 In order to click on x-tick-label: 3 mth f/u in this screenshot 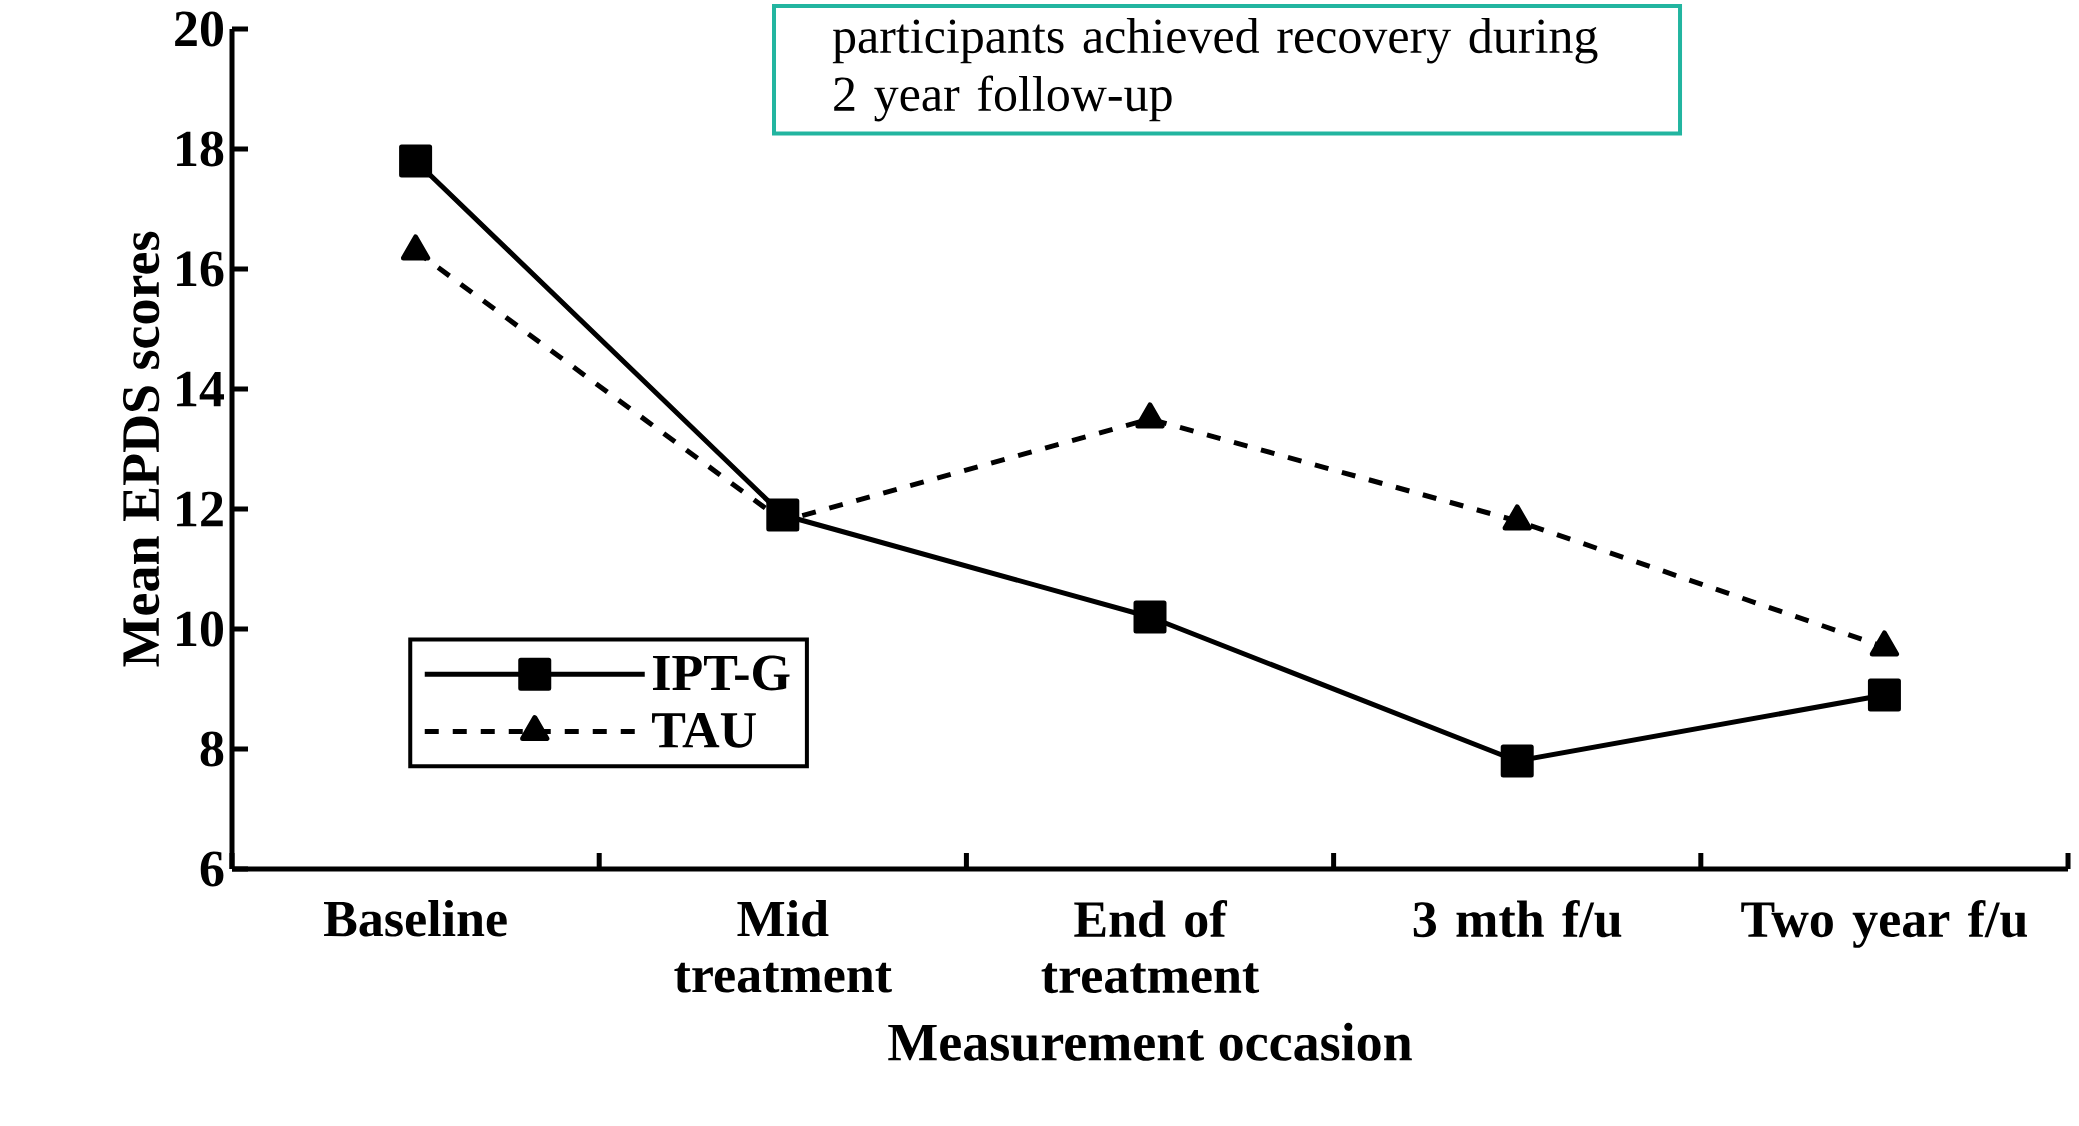, I will do `click(1517, 919)`.